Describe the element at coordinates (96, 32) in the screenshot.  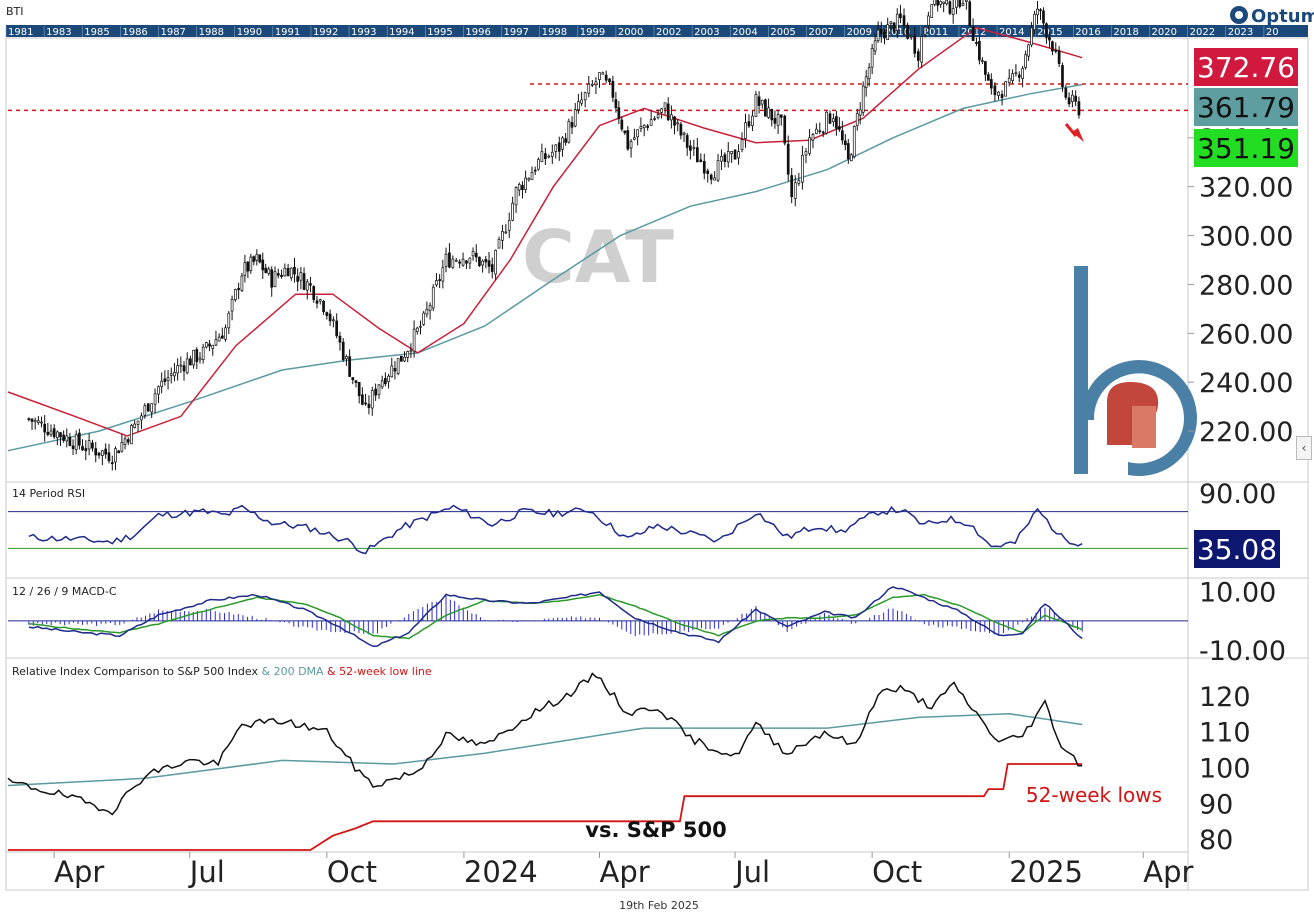
I see `overview-year-label: 1985` at that location.